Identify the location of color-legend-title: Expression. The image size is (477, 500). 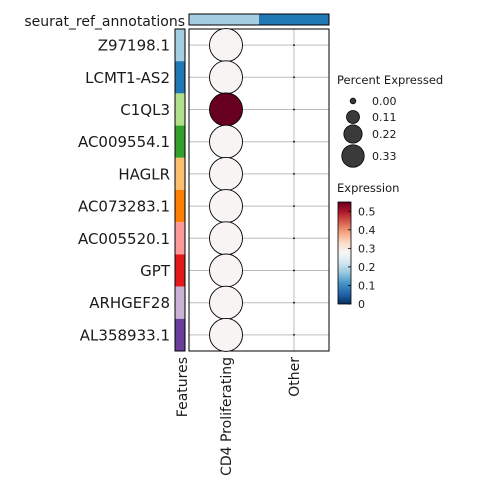
(368, 188).